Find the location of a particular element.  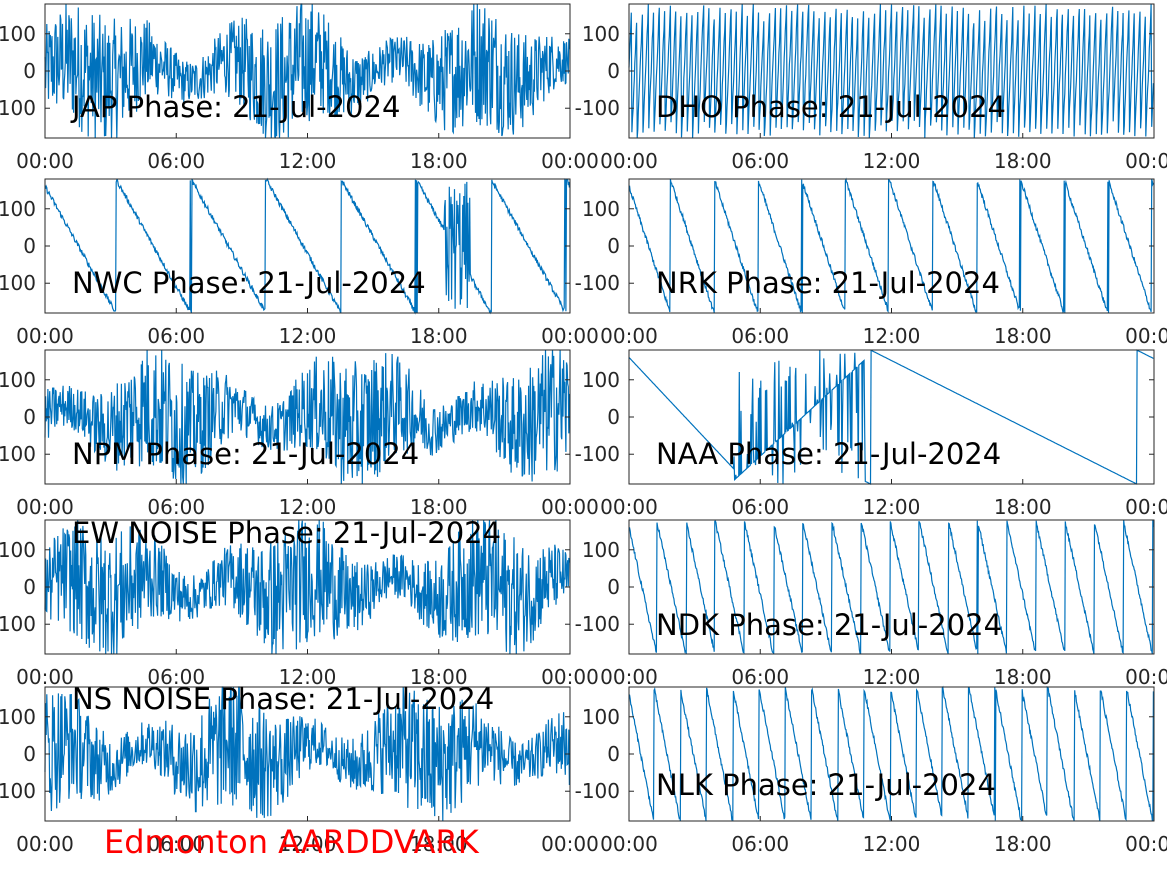

panel-title: NLK Phase: 21-Jul-2024 is located at coordinates (826, 785).